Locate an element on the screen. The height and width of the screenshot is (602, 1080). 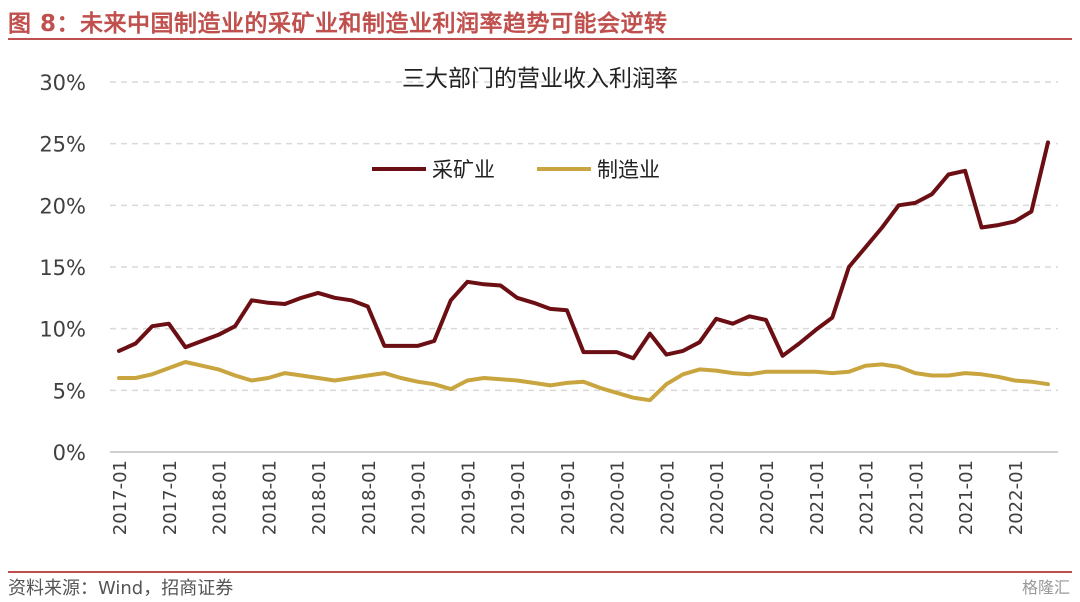
source-note: 资料来源：Wind，招商证券 is located at coordinates (121, 588).